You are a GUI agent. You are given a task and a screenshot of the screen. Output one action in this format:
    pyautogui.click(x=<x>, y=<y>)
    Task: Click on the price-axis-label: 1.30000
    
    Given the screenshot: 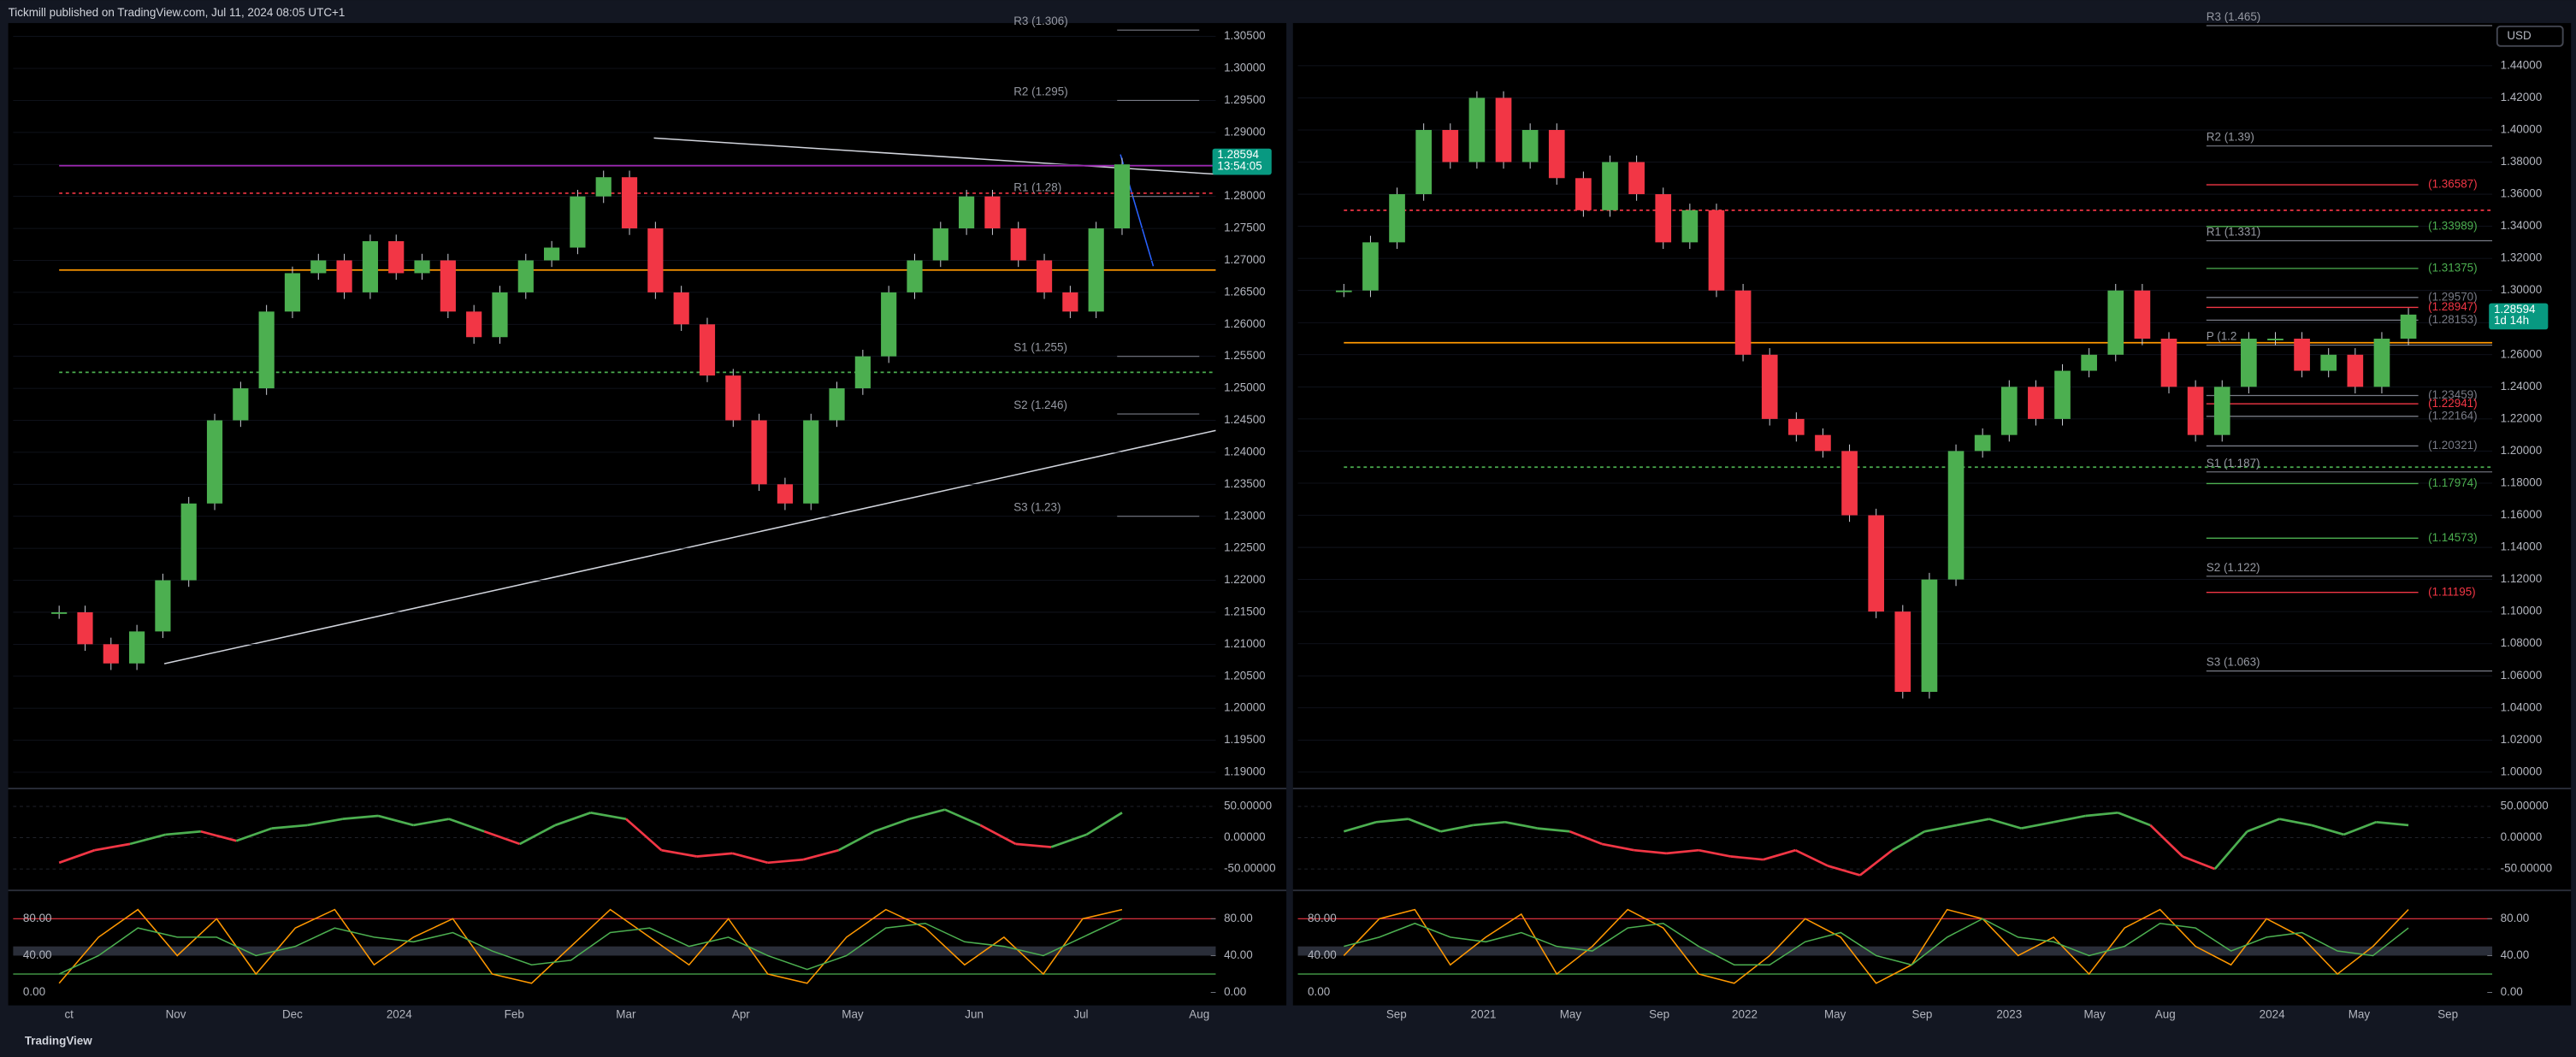 What is the action you would take?
    pyautogui.click(x=1245, y=68)
    